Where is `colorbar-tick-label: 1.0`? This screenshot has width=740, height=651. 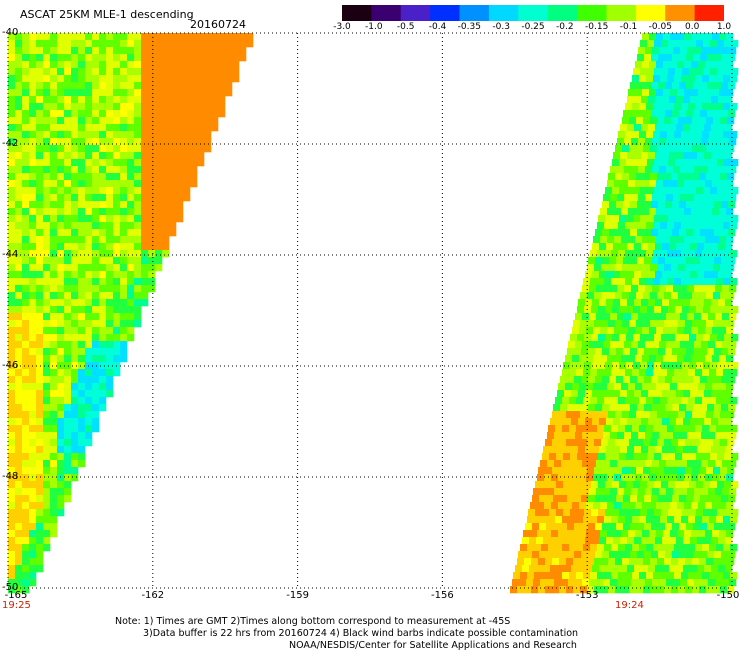
colorbar-tick-label: 1.0 is located at coordinates (724, 27).